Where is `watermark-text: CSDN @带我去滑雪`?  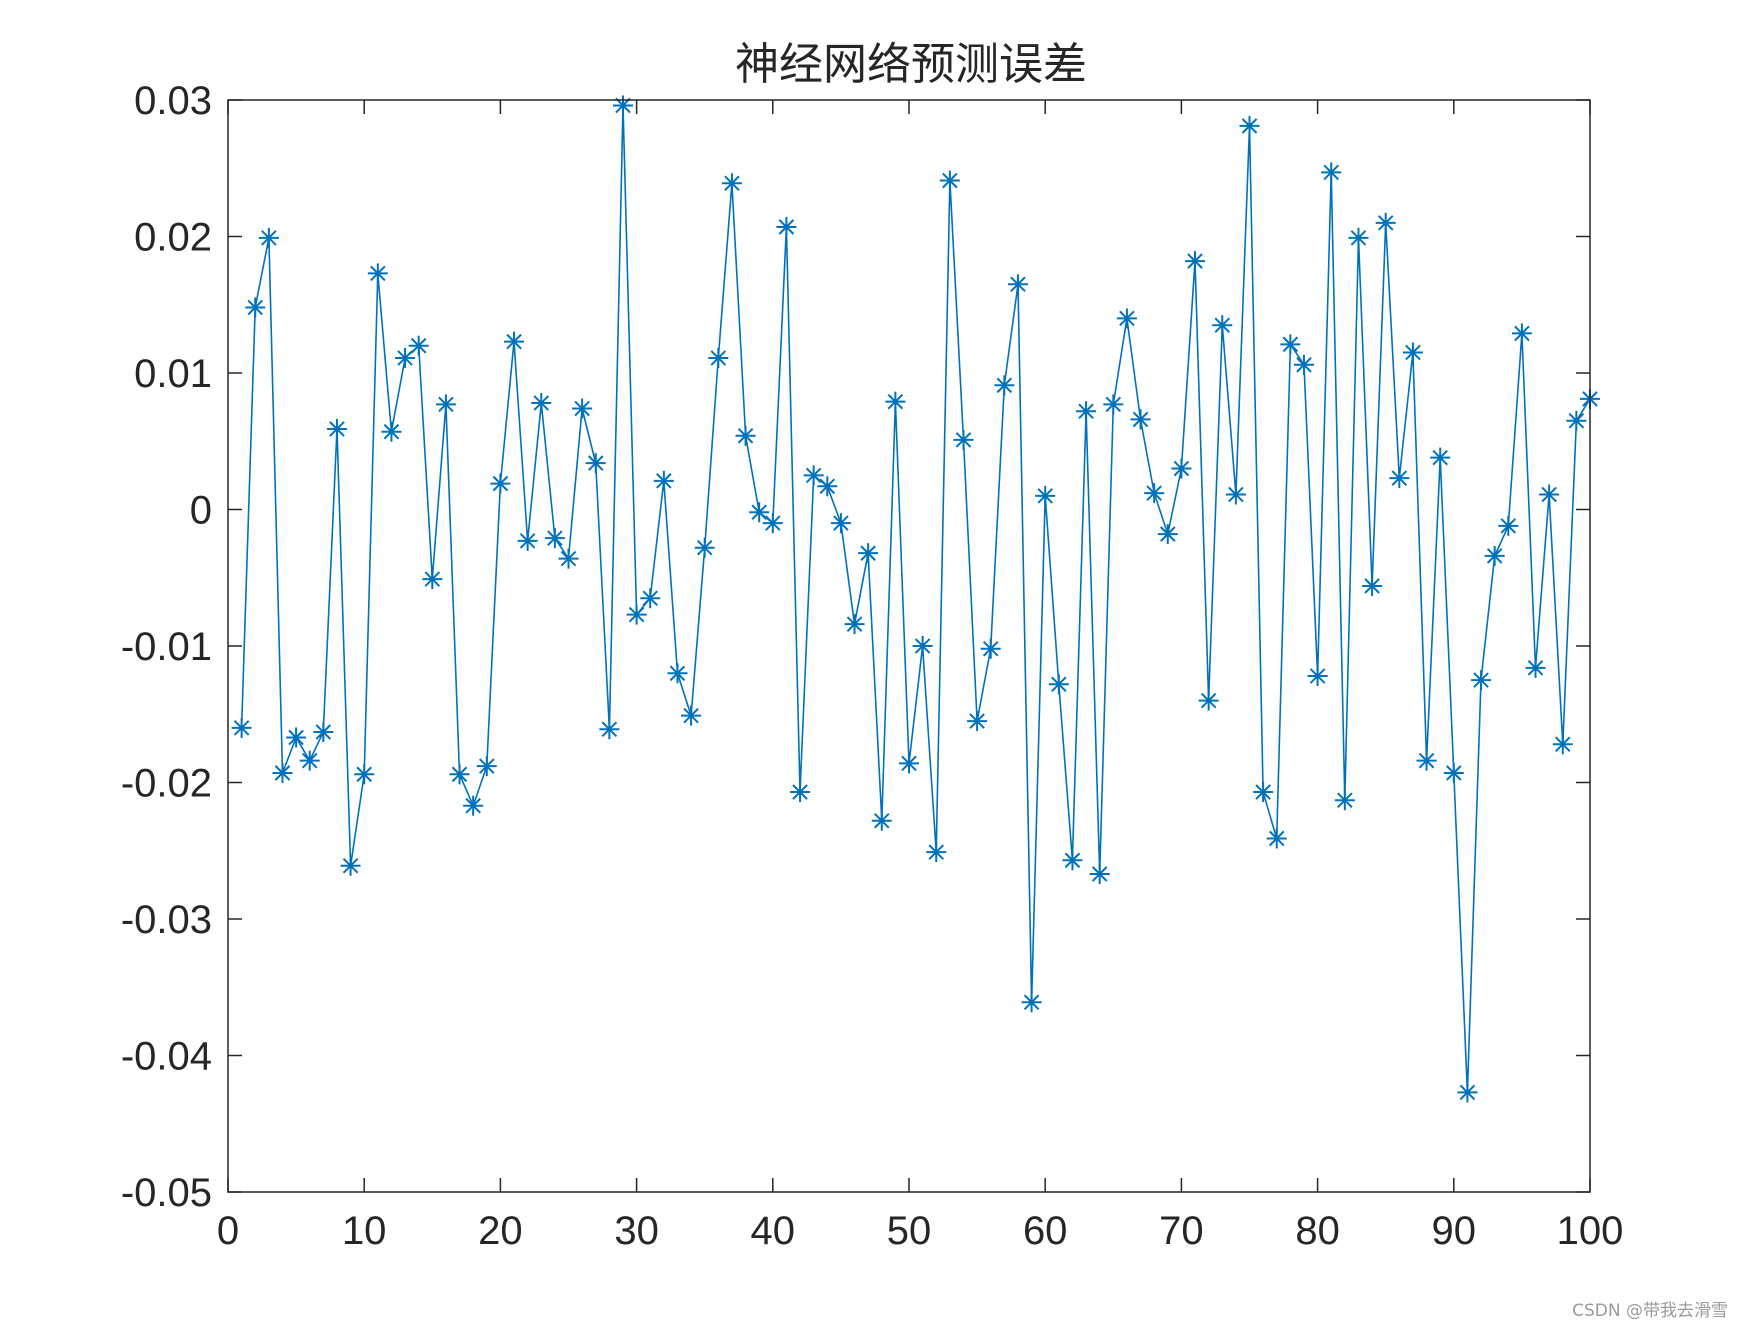
watermark-text: CSDN @带我去滑雪 is located at coordinates (1650, 1311).